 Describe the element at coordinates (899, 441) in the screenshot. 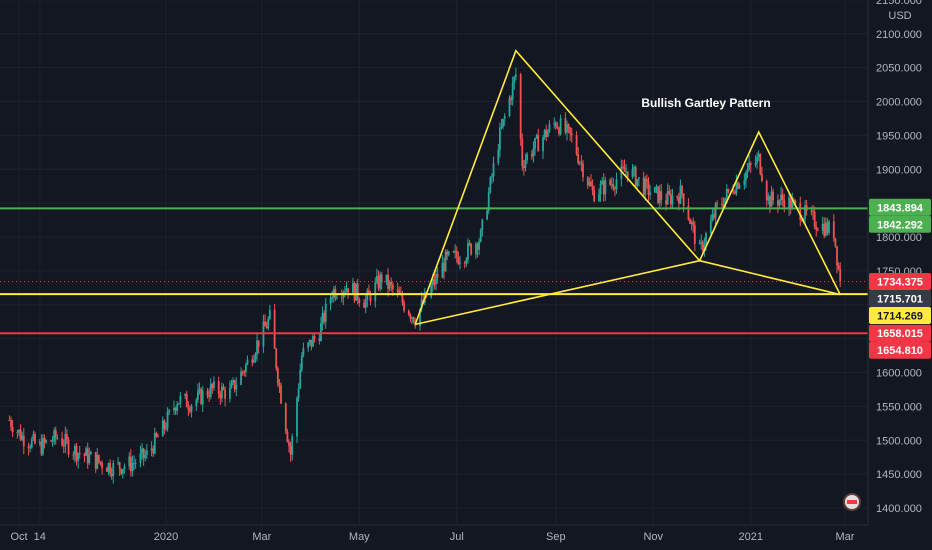

I see `price-tick-label: 1500.000` at that location.